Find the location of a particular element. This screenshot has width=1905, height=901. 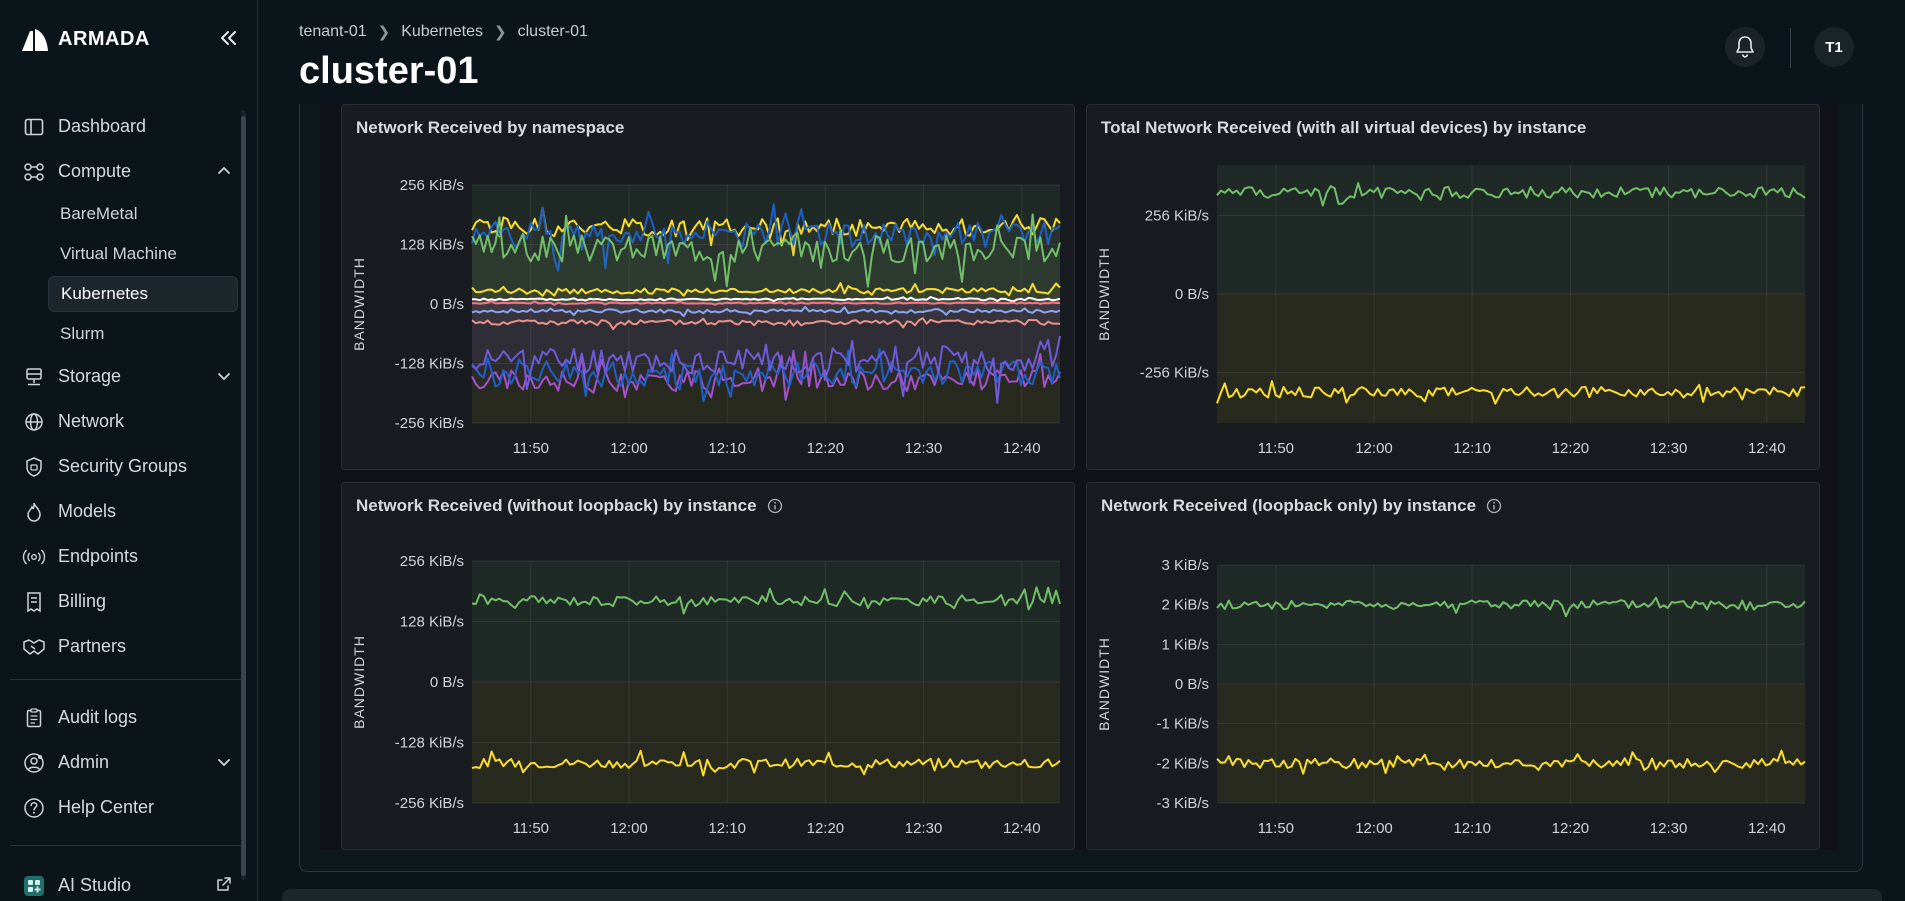

sidebar-item-label: Security Groups is located at coordinates (123, 466).